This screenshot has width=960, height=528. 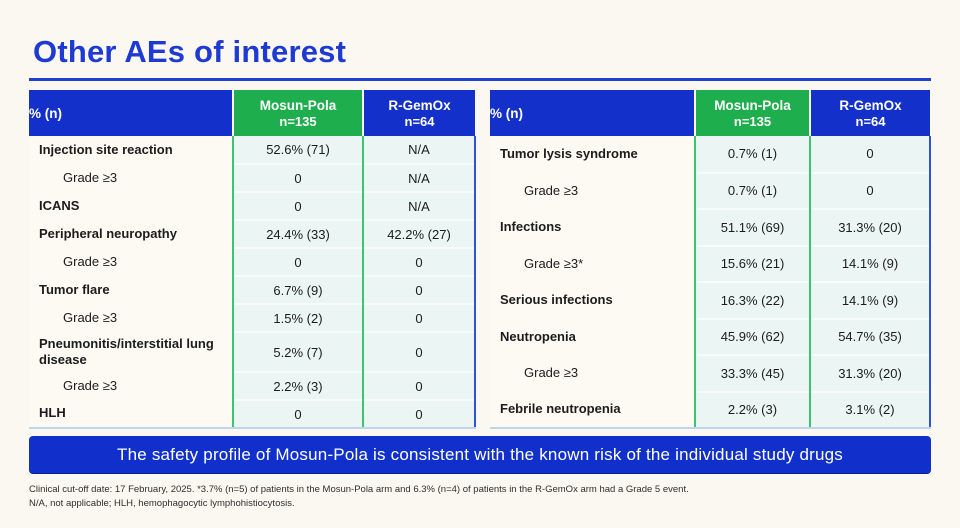 I want to click on table-row: Grade ≥3 0 N/A, so click(x=252, y=177).